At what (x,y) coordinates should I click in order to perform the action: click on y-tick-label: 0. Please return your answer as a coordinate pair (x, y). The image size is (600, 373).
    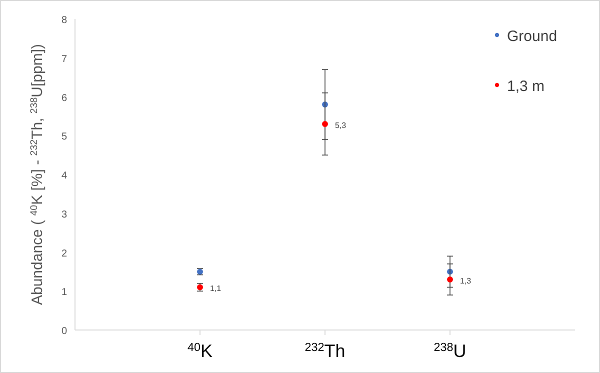
    Looking at the image, I should click on (64, 331).